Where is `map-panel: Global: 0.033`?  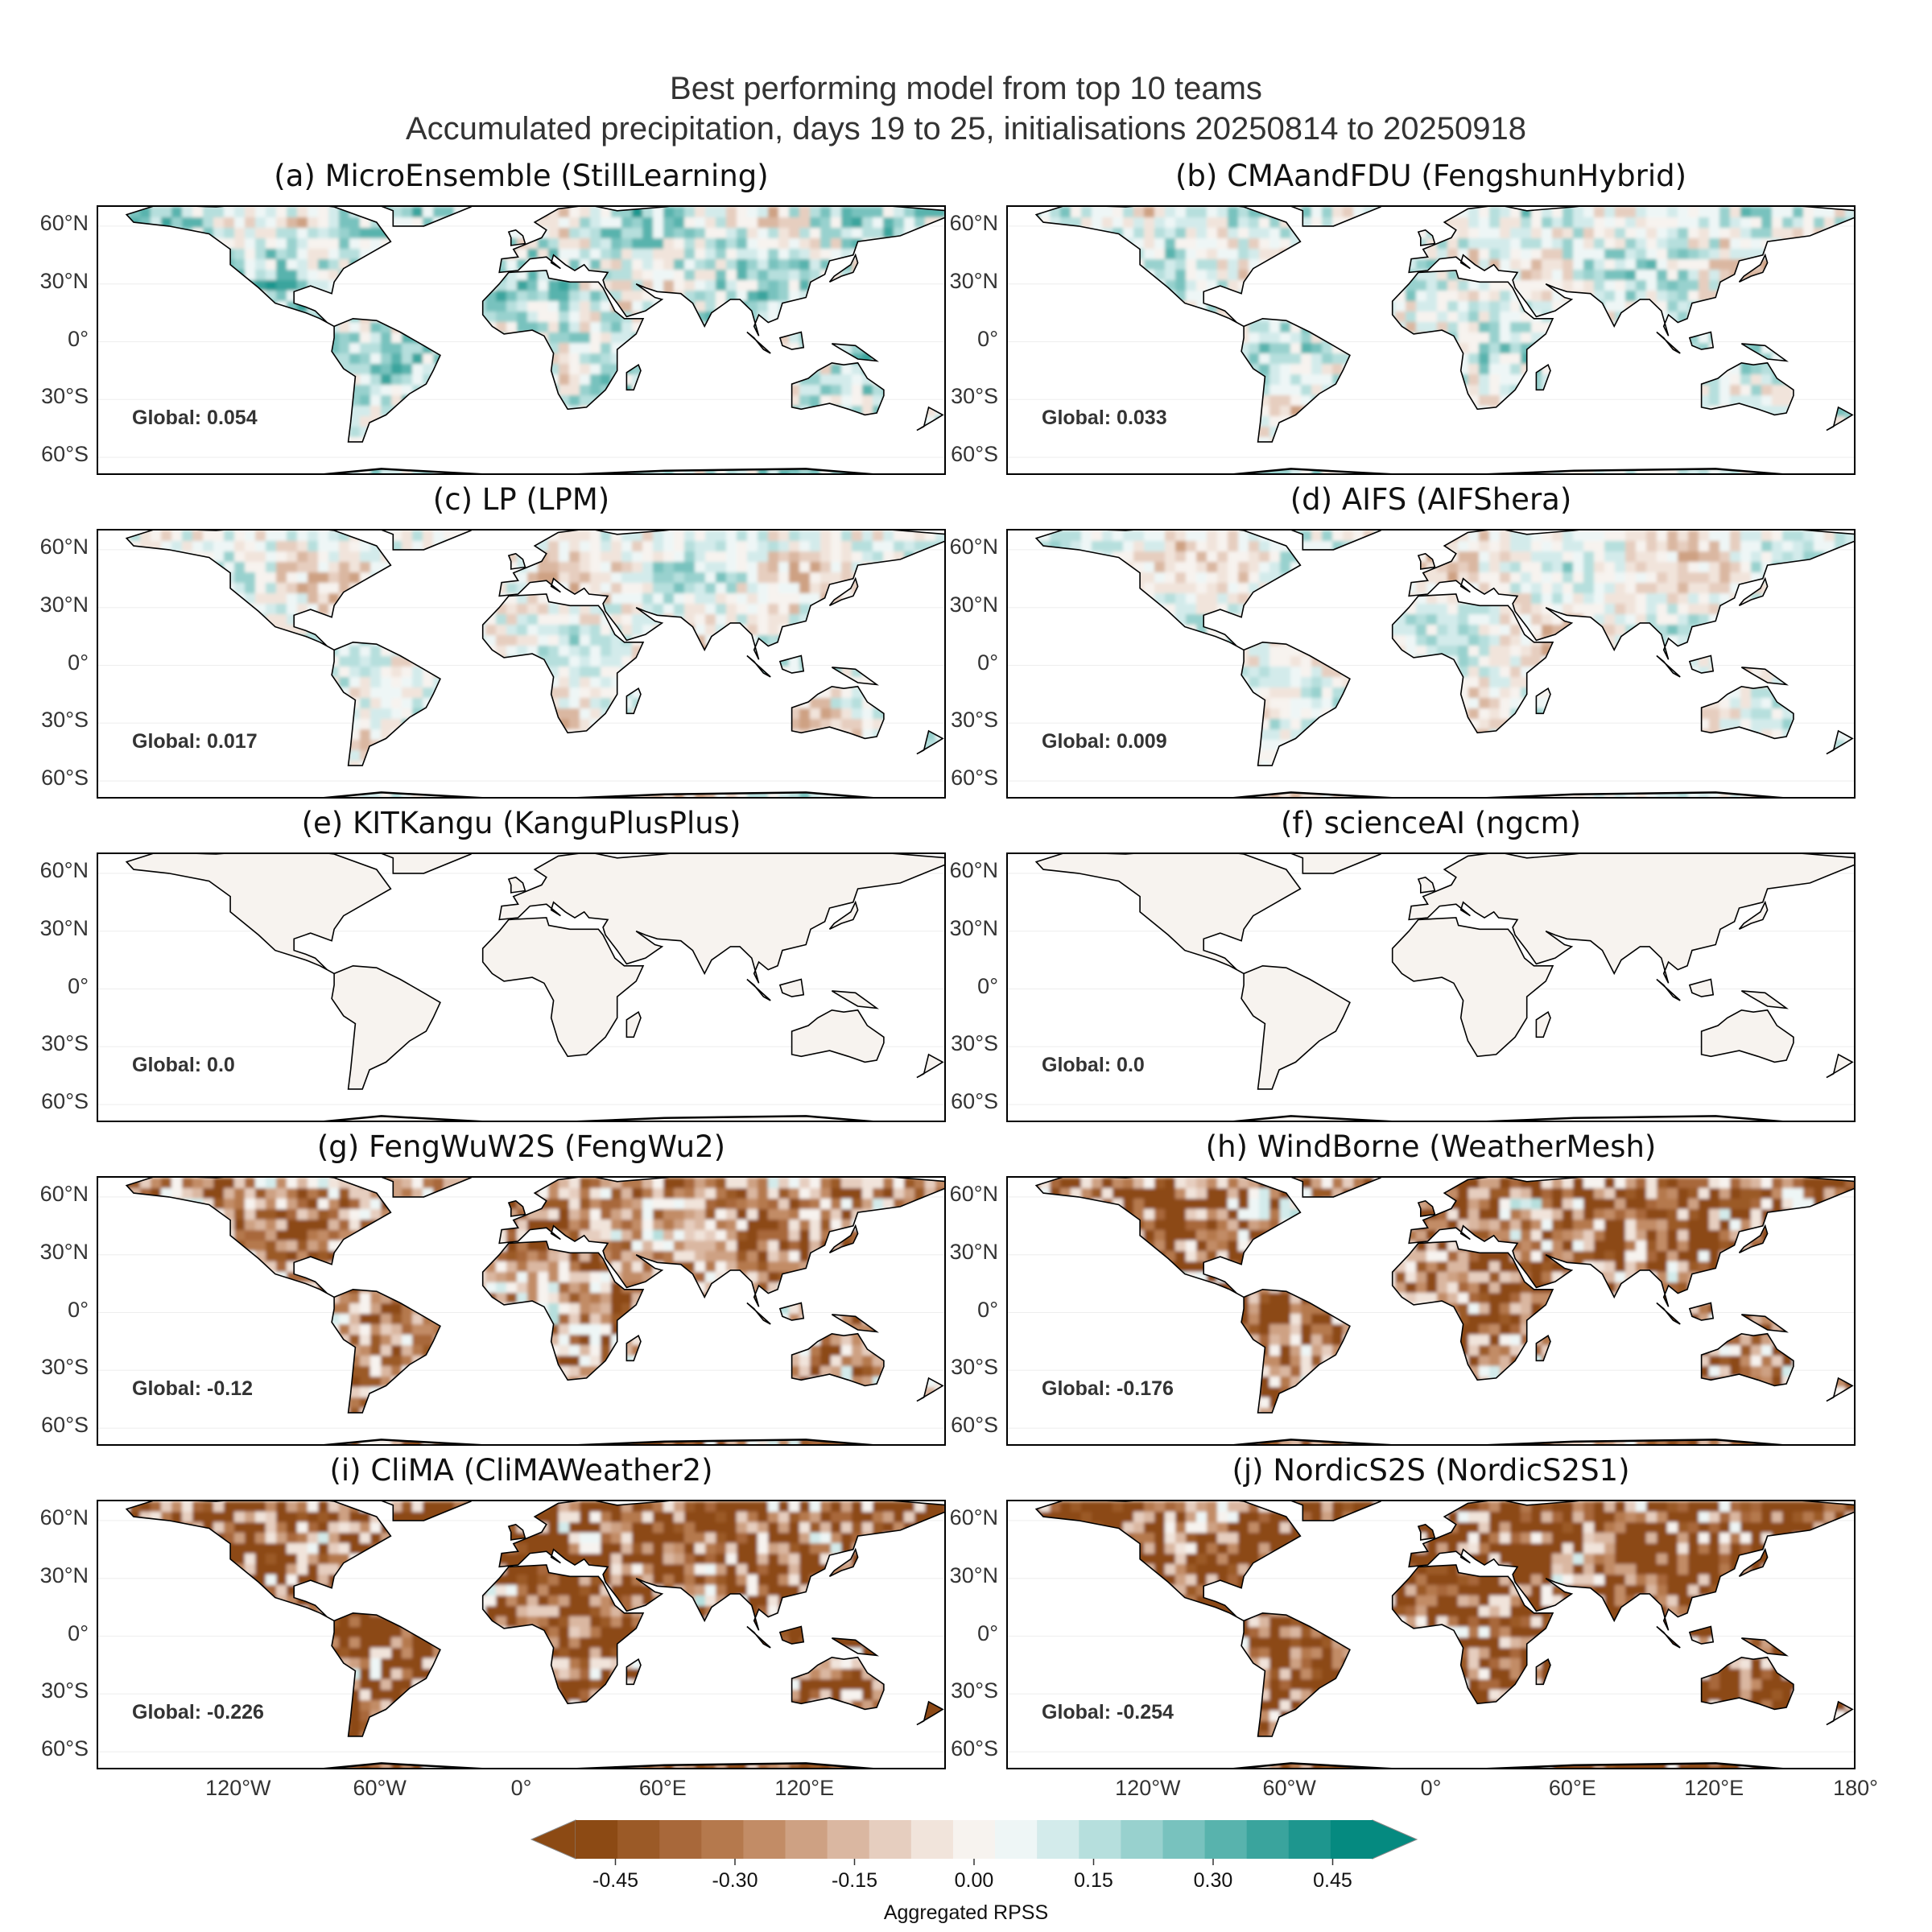
map-panel: Global: 0.033 is located at coordinates (1431, 340).